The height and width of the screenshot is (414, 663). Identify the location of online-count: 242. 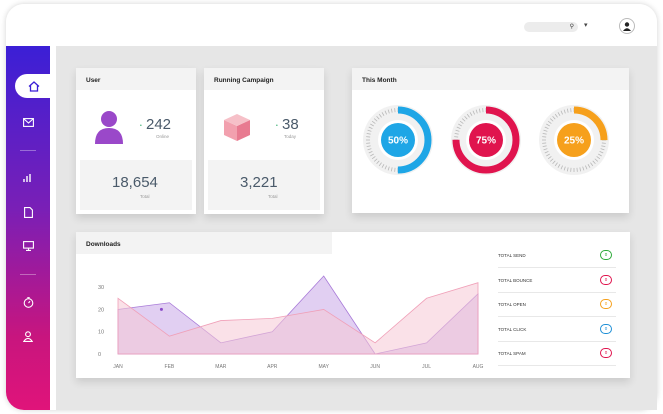
(159, 124).